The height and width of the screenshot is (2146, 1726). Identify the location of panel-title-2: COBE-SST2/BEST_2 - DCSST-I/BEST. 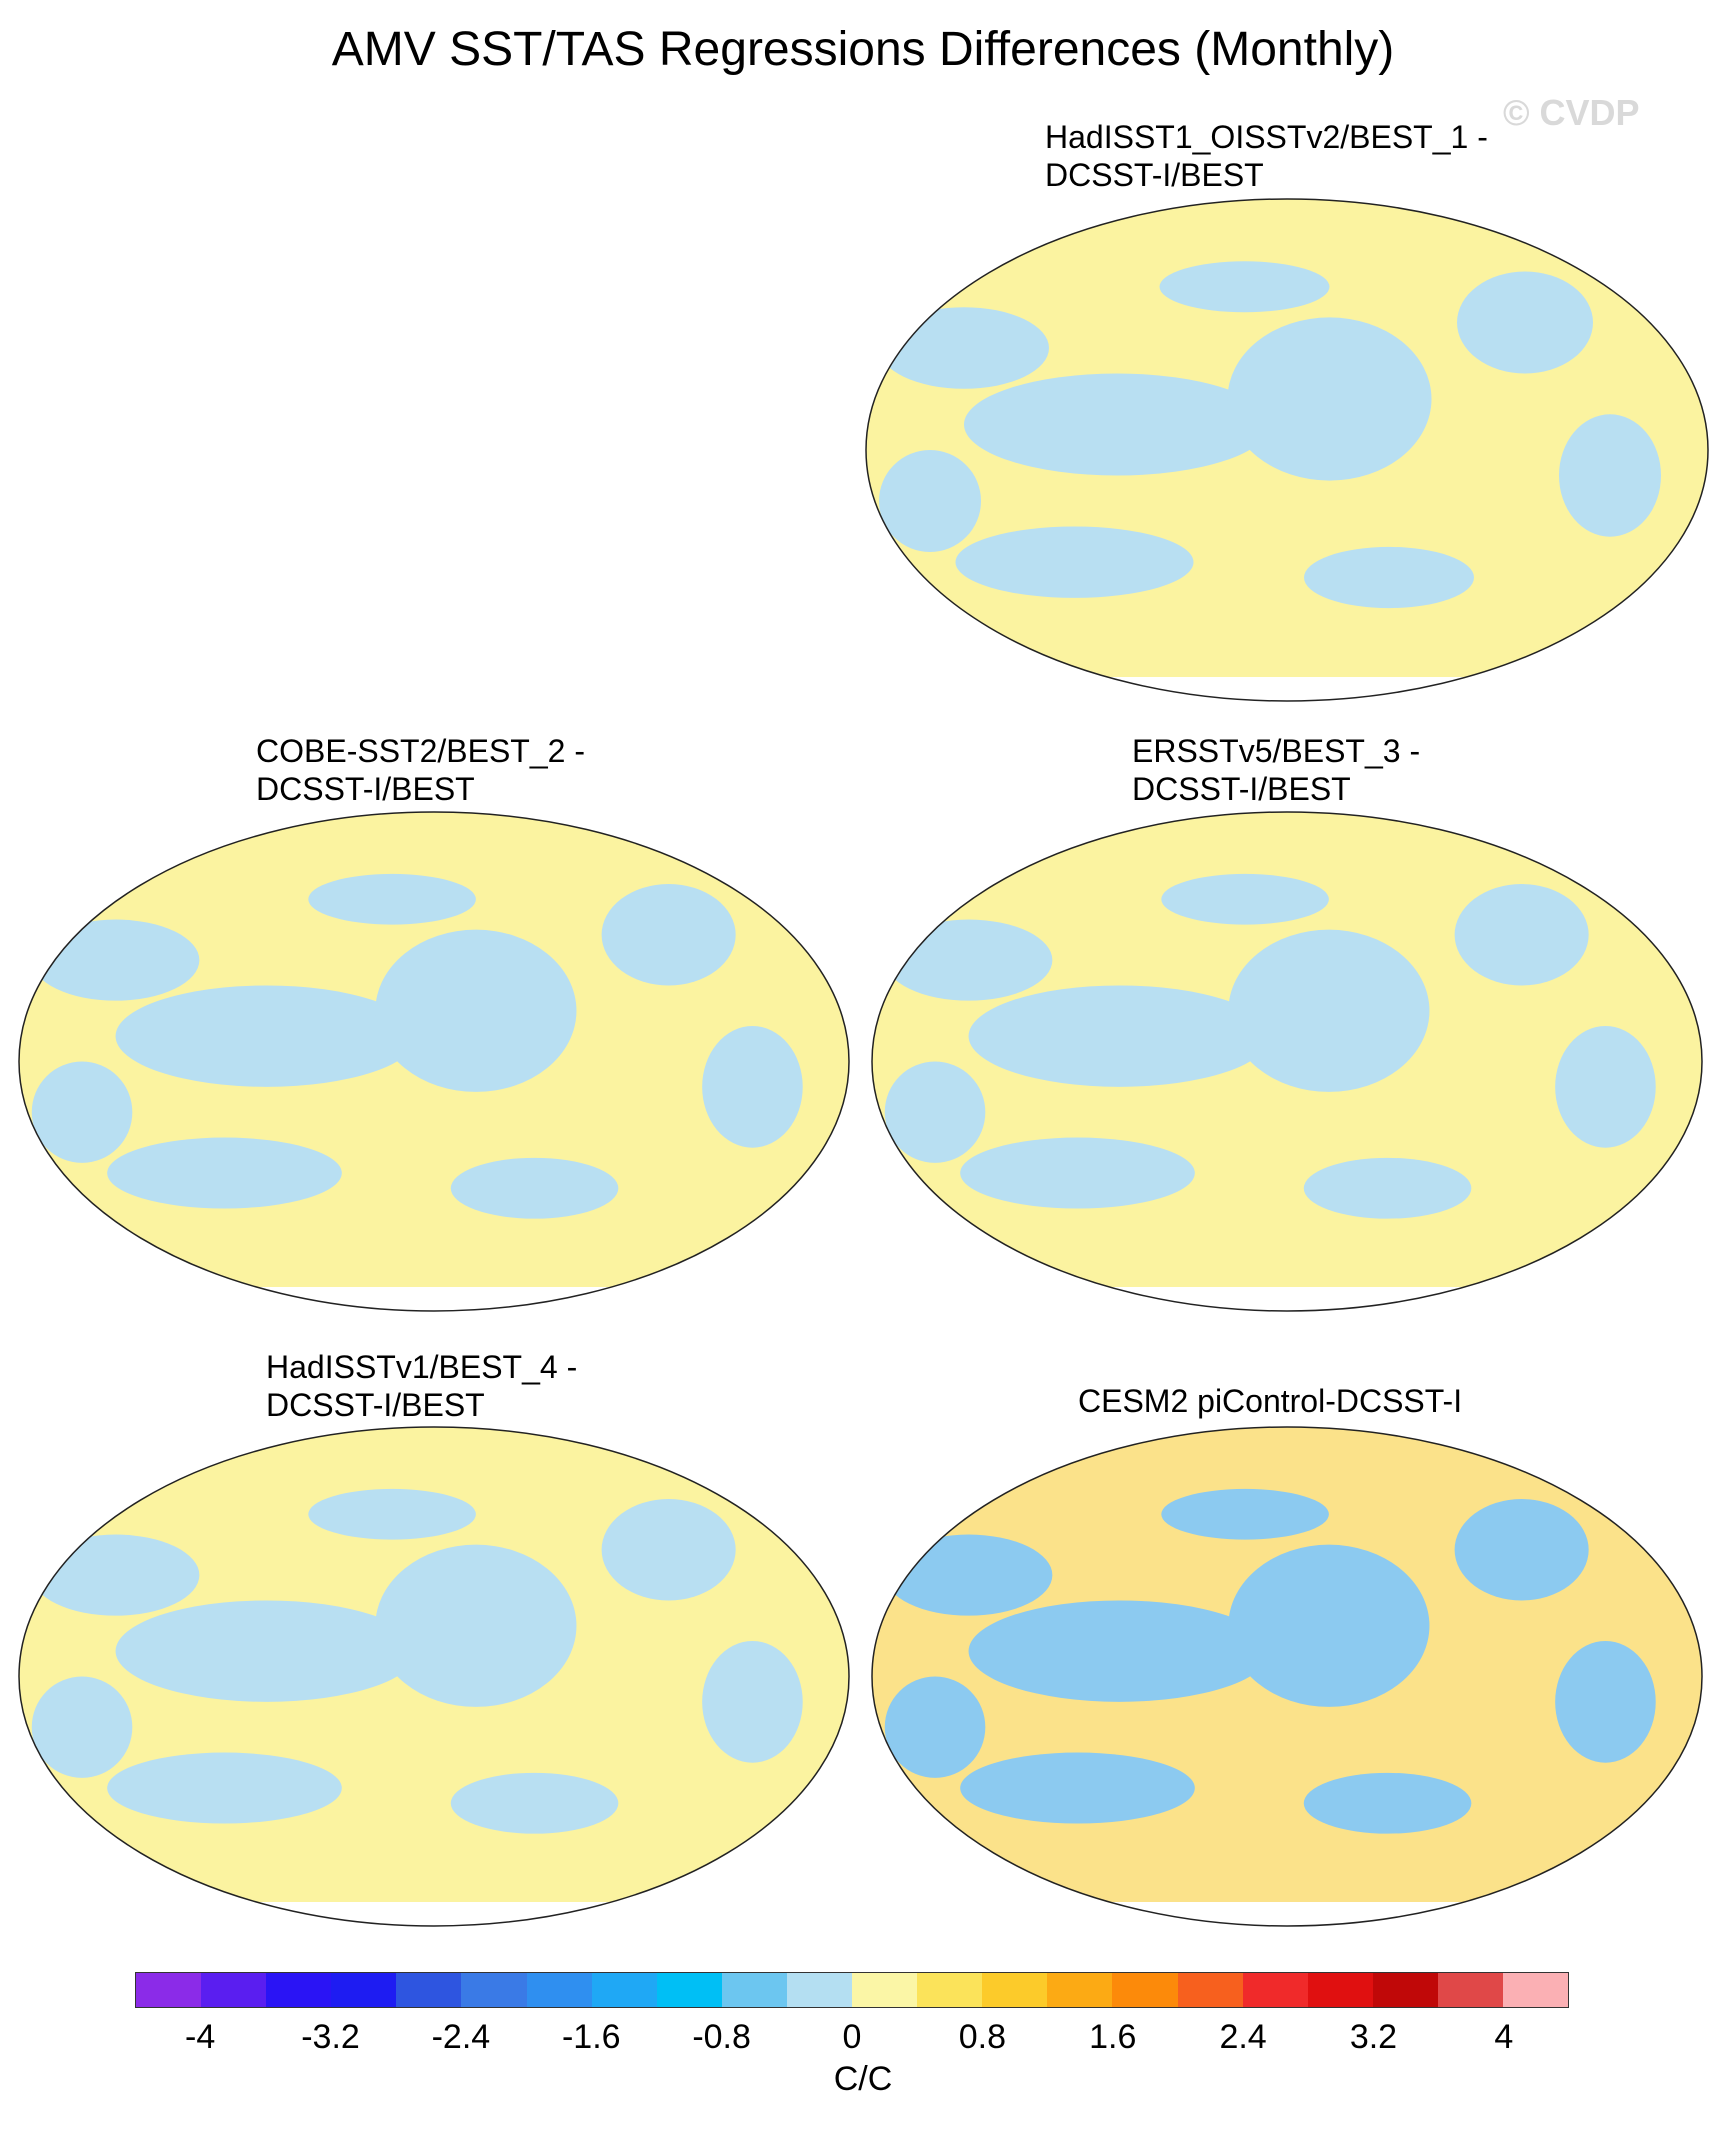
(420, 770).